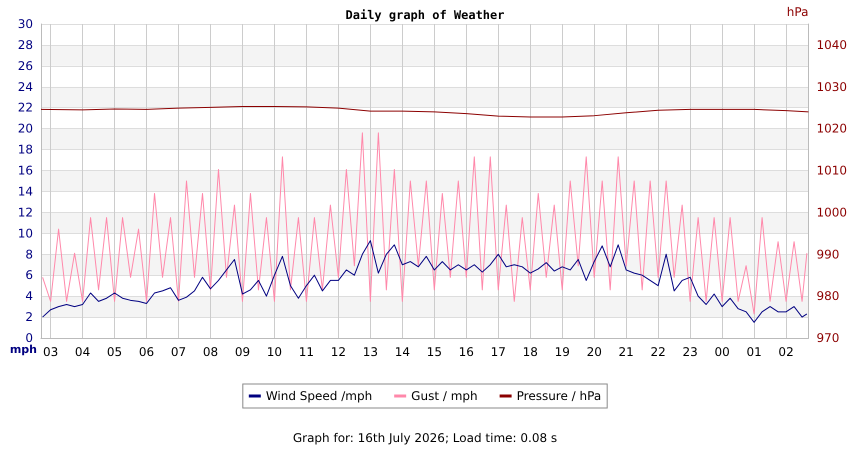 This screenshot has width=850, height=450. Describe the element at coordinates (82, 352) in the screenshot. I see `x-tick-label: 04` at that location.